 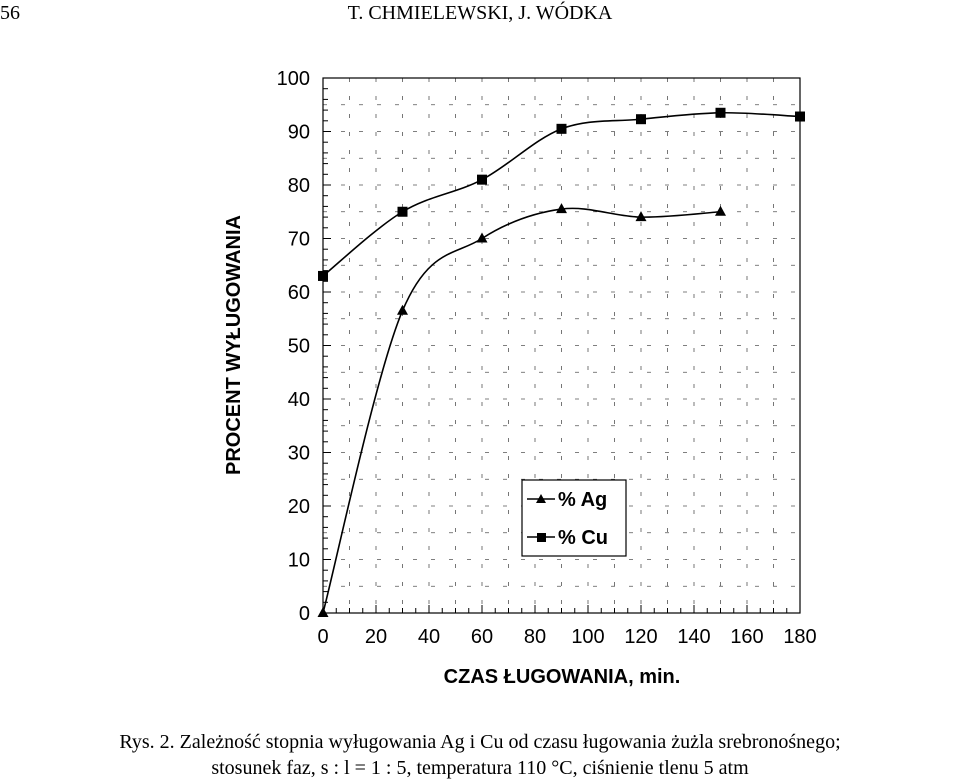 I want to click on legend-cu-label: % Cu, so click(x=583, y=538).